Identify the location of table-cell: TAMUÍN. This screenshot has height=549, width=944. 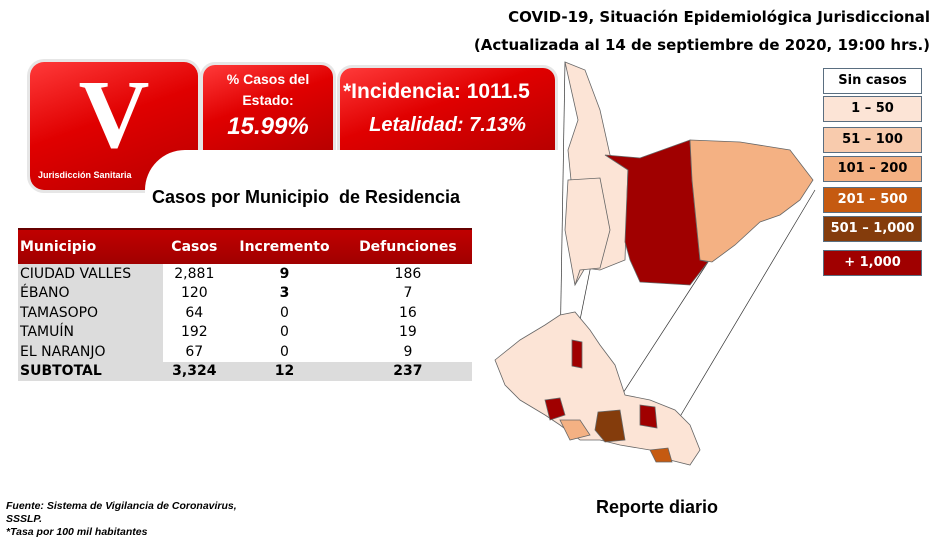
(91, 332).